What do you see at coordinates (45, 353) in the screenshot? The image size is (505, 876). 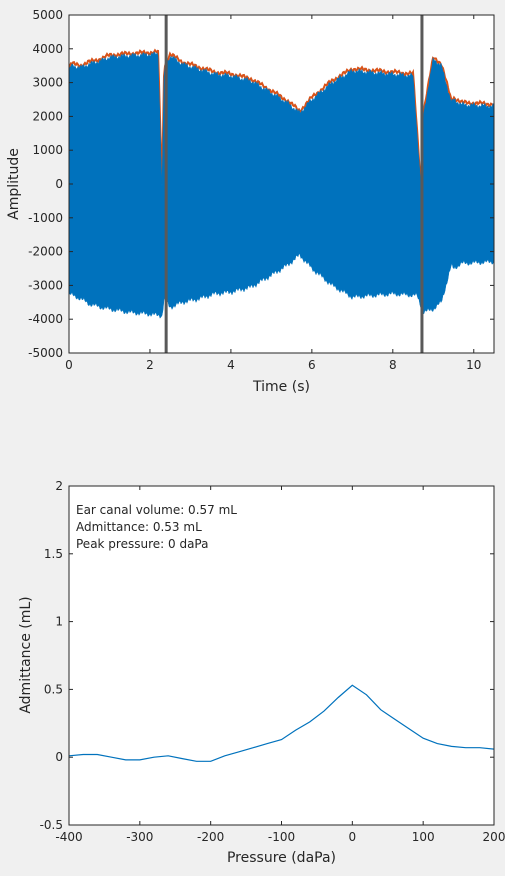 I see `y-tick-label-amplitude: -5000` at bounding box center [45, 353].